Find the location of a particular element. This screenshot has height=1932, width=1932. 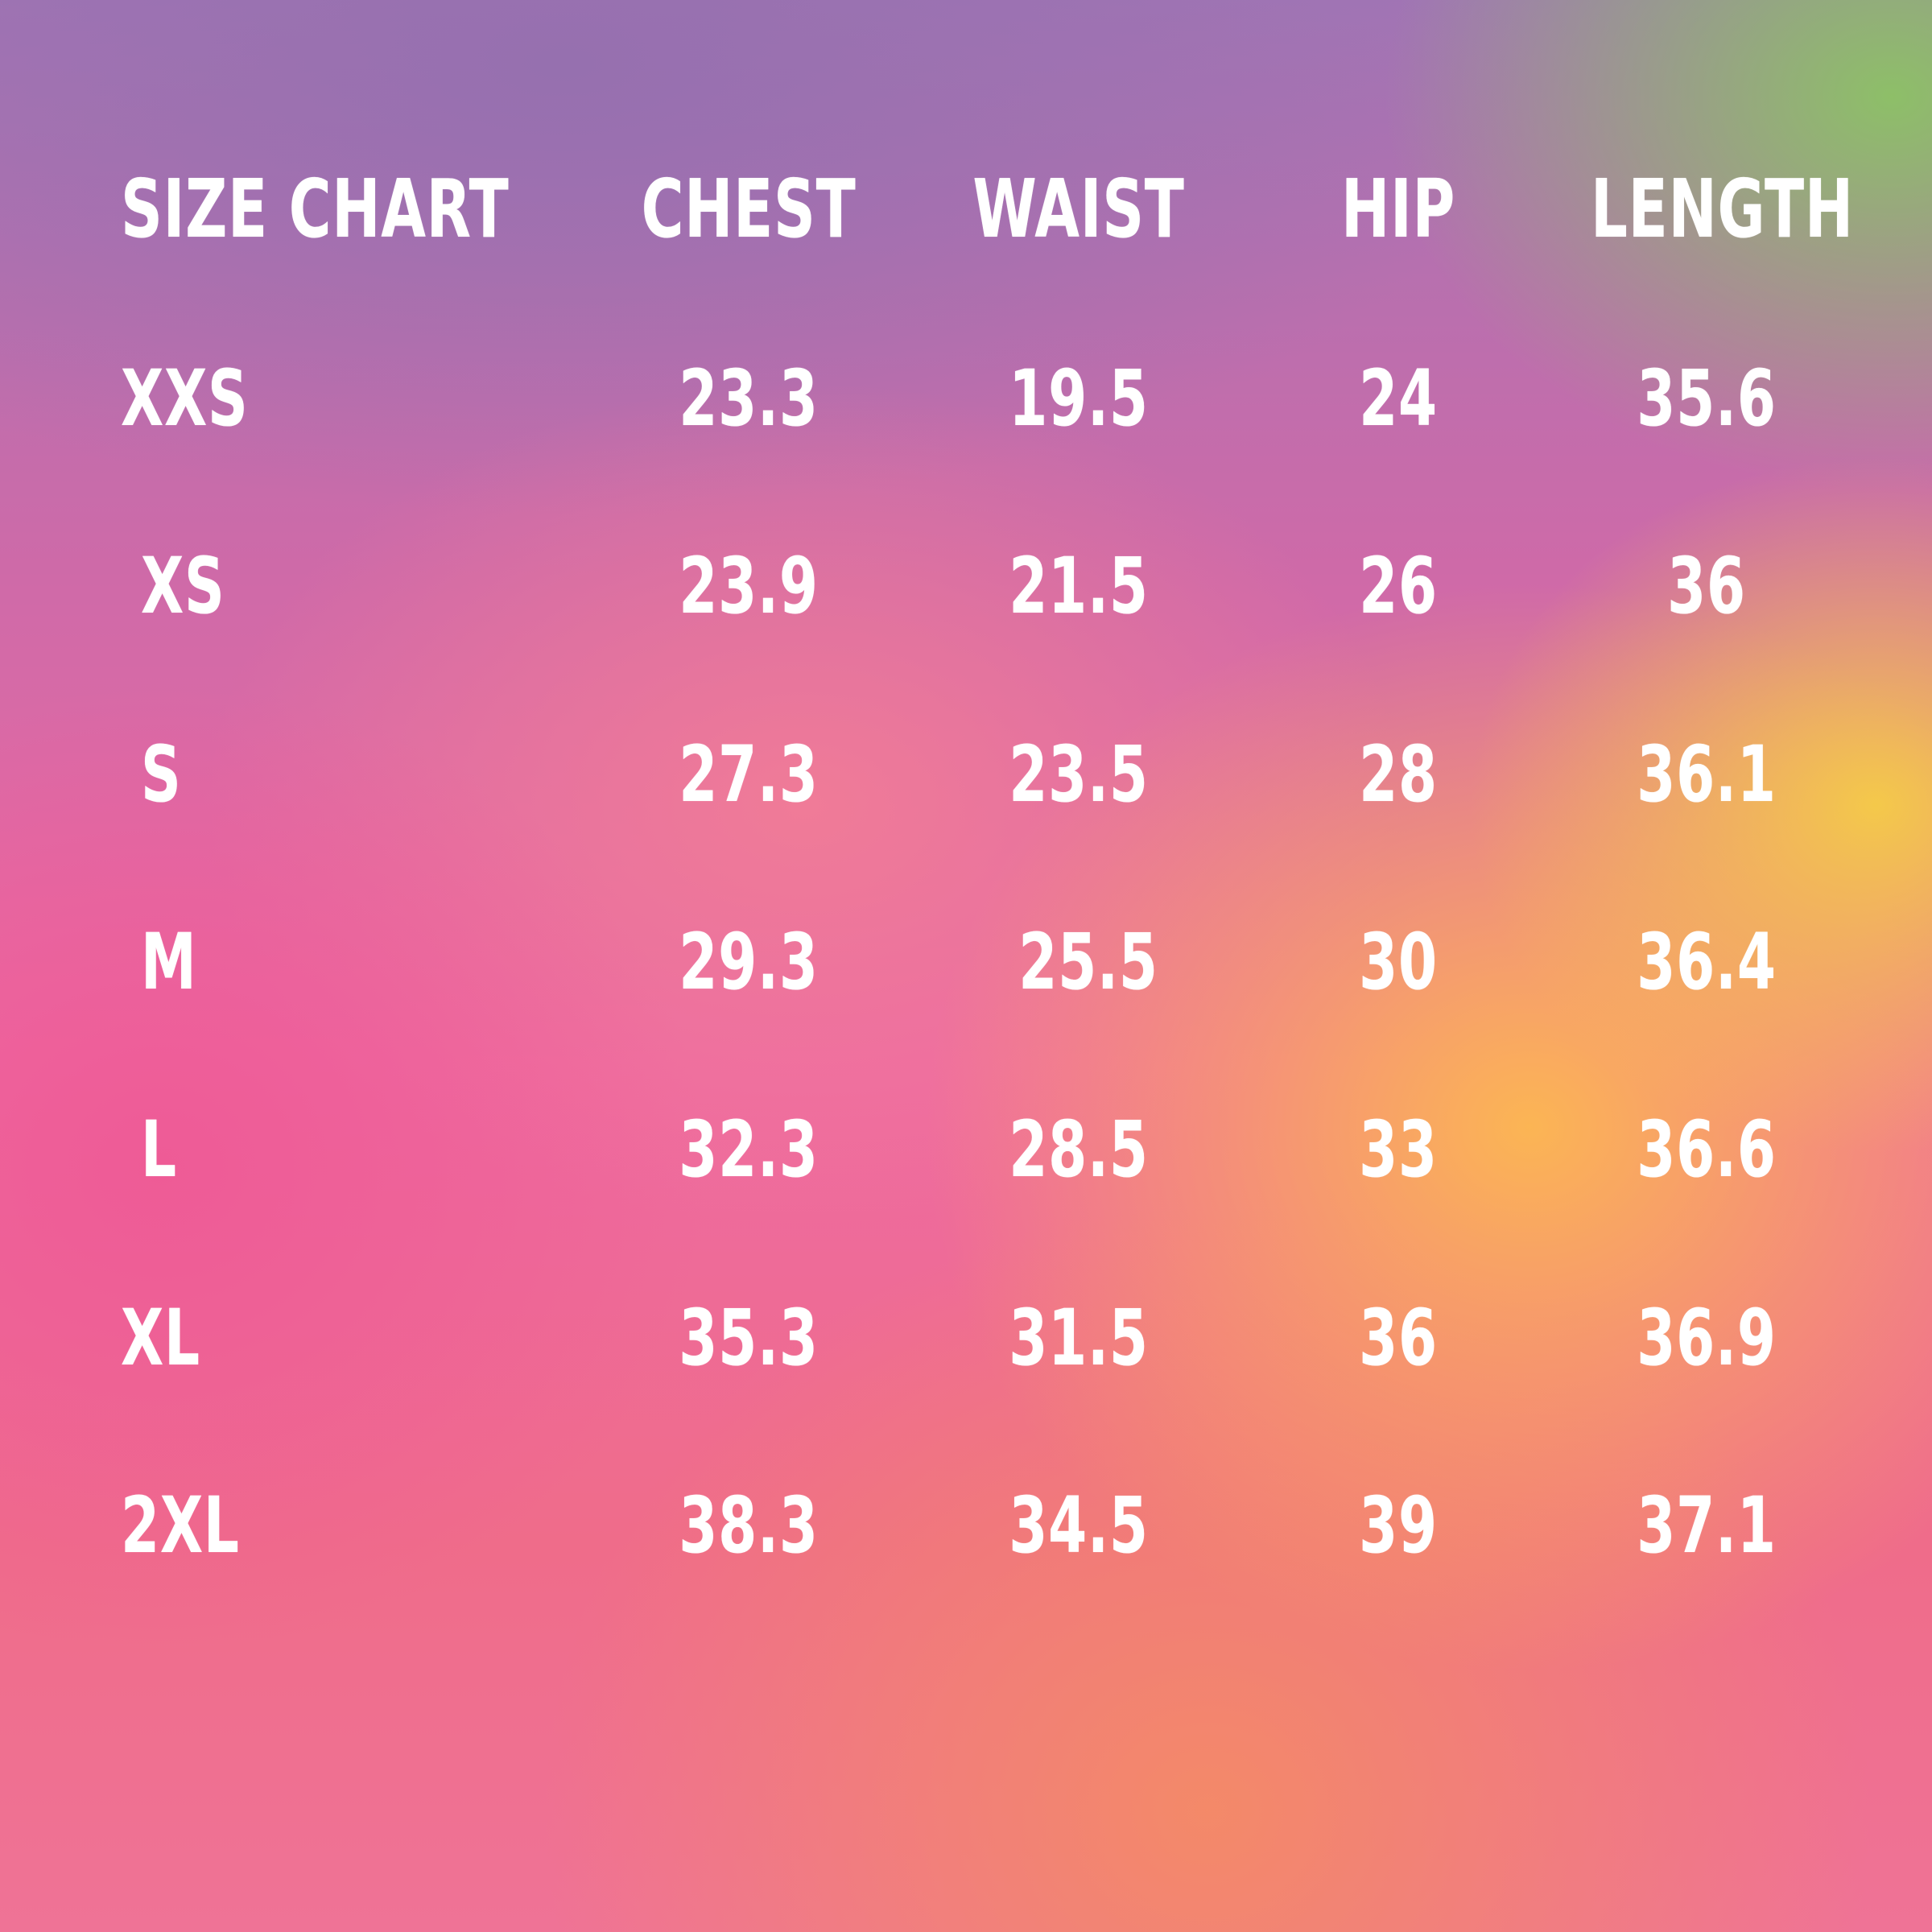

table-row-2xl: 2XL 38.3 34.5 39 37.1 is located at coordinates (966, 1525).